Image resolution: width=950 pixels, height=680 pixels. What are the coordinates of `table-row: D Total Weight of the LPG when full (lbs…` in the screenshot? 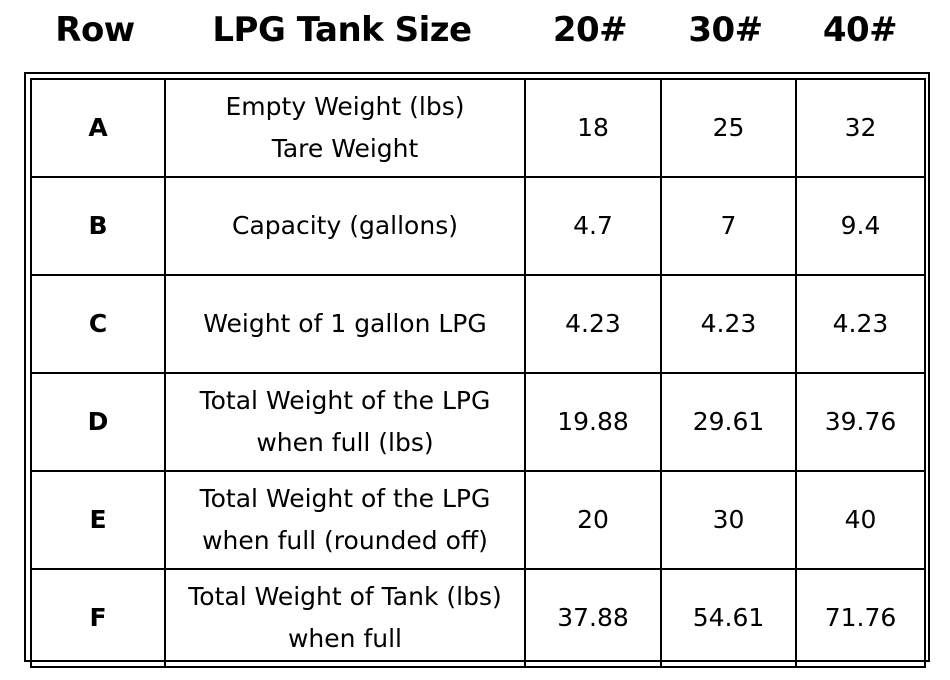 It's located at (478, 422).